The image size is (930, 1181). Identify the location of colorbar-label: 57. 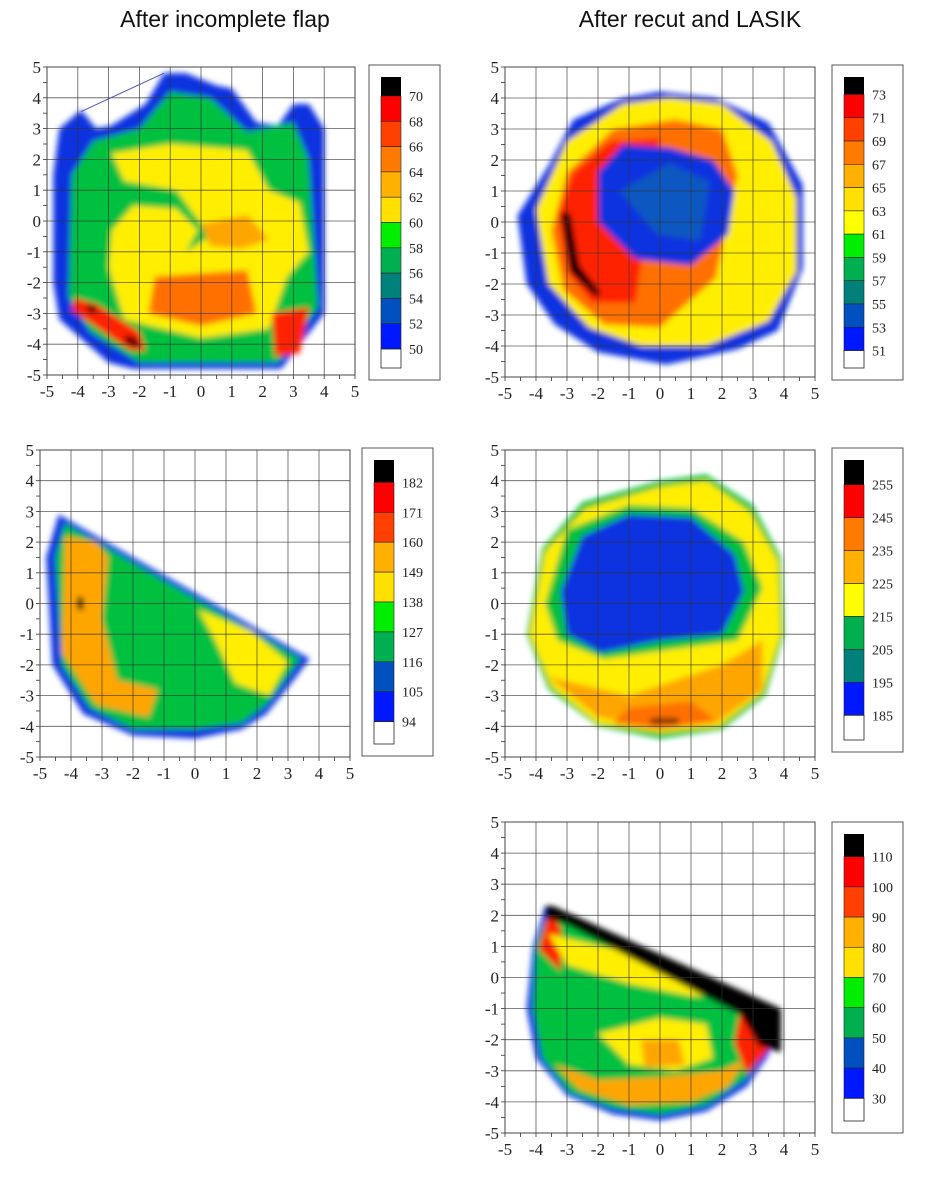
(879, 282).